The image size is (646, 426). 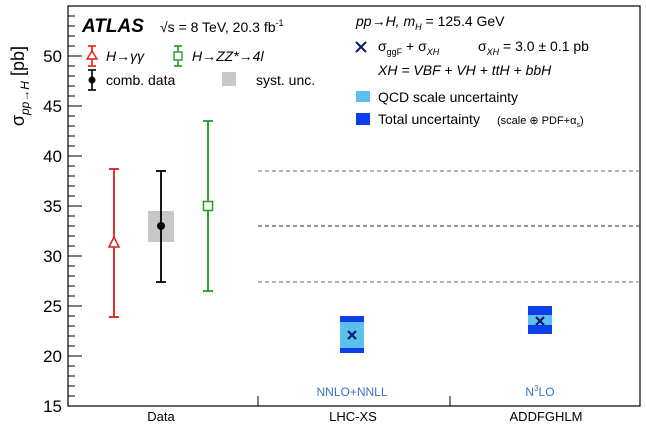 What do you see at coordinates (582, 121) in the screenshot?
I see `legend-total-note-end: )` at bounding box center [582, 121].